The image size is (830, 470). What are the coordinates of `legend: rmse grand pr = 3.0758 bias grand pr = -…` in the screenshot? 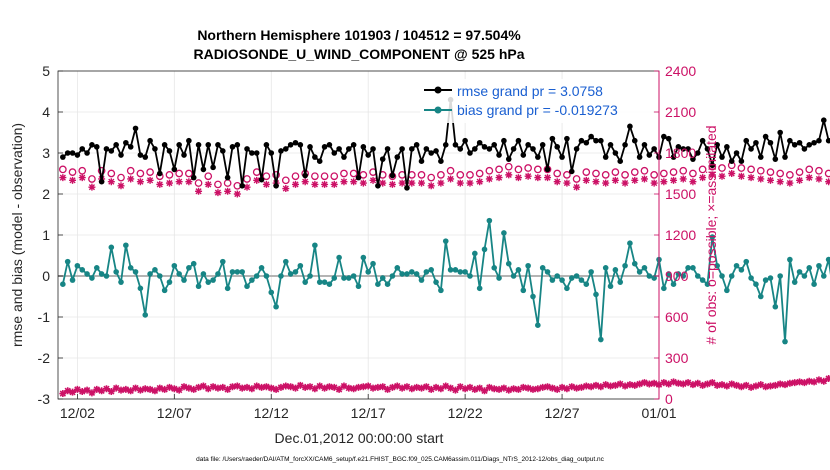 It's located at (536, 101).